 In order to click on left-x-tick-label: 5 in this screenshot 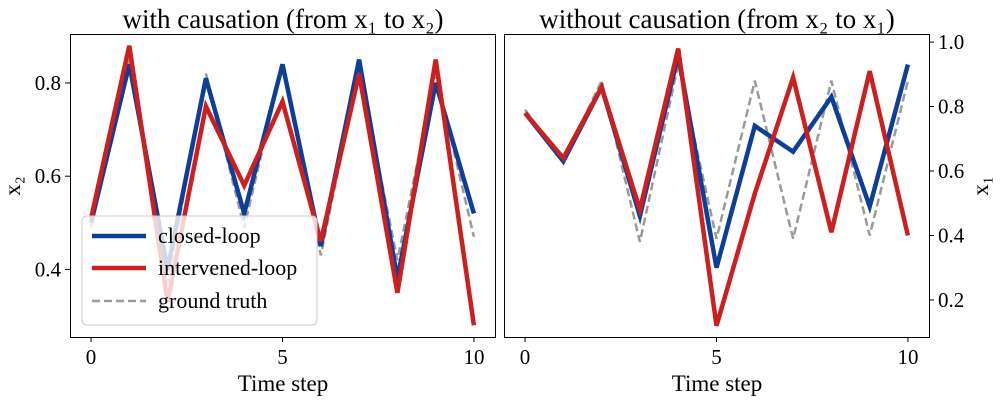, I will do `click(282, 357)`.